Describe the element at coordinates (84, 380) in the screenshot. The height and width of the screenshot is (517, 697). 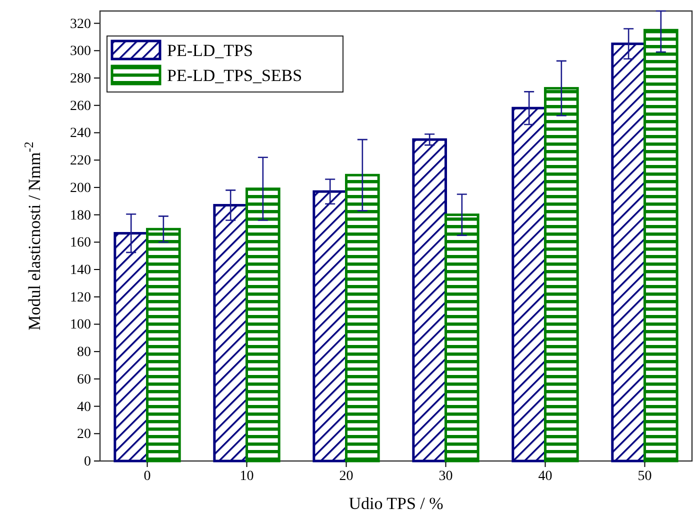
I see `y-tick-label: 60` at that location.